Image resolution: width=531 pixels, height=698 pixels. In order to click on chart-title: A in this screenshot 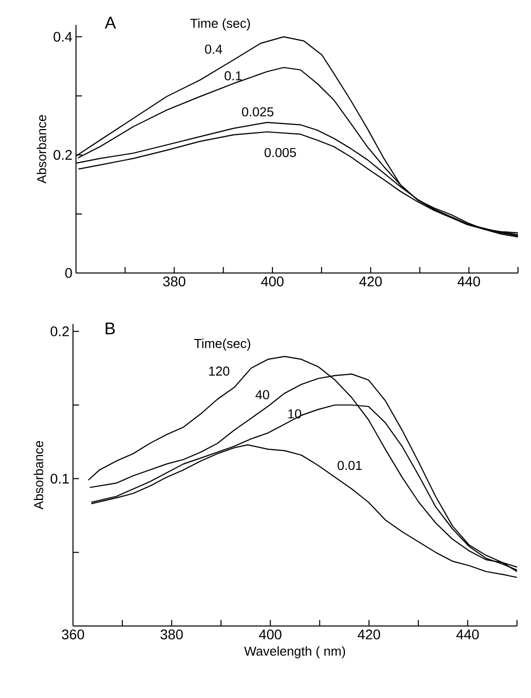, I will do `click(110, 22)`.